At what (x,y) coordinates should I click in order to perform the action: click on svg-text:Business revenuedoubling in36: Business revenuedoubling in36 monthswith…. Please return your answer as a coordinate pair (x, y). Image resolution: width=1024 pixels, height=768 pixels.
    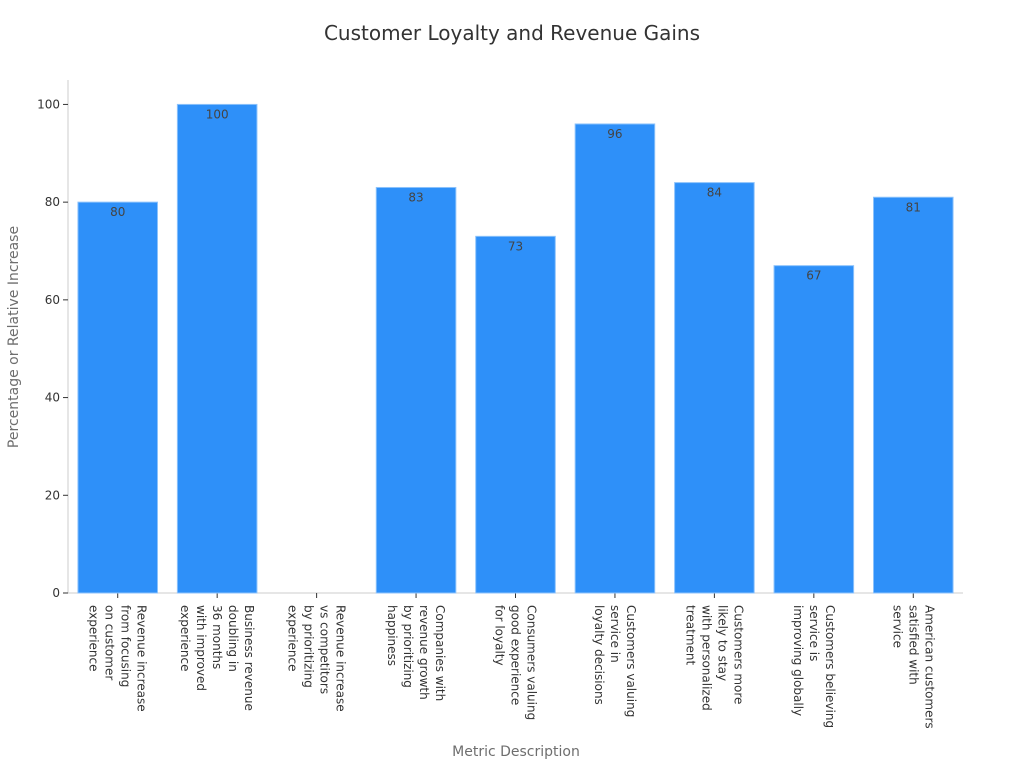
    Looking at the image, I should click on (217, 658).